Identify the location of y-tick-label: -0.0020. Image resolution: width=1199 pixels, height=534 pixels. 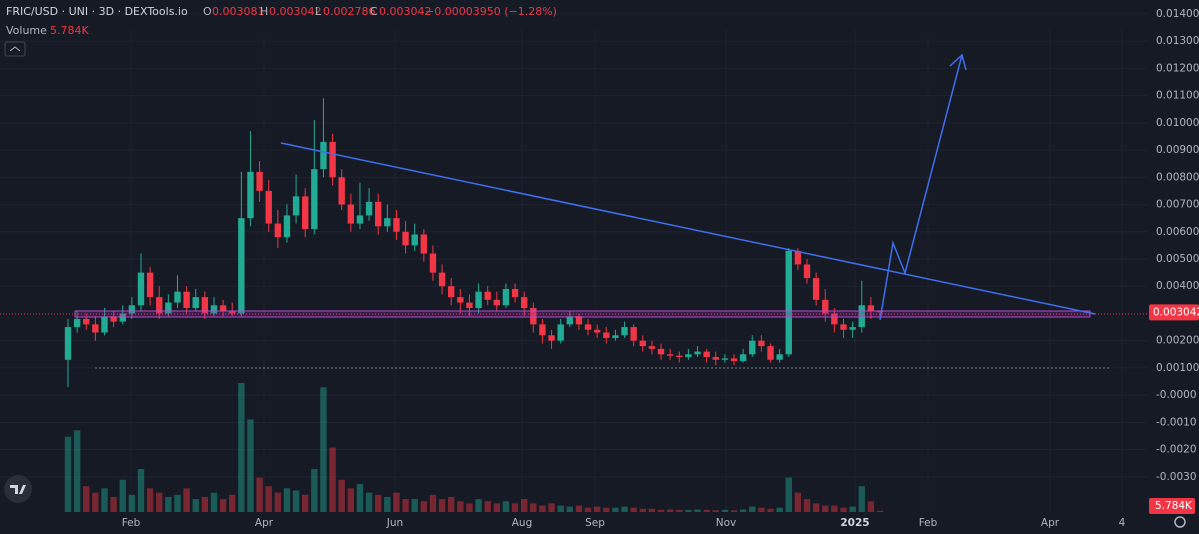
(1176, 450).